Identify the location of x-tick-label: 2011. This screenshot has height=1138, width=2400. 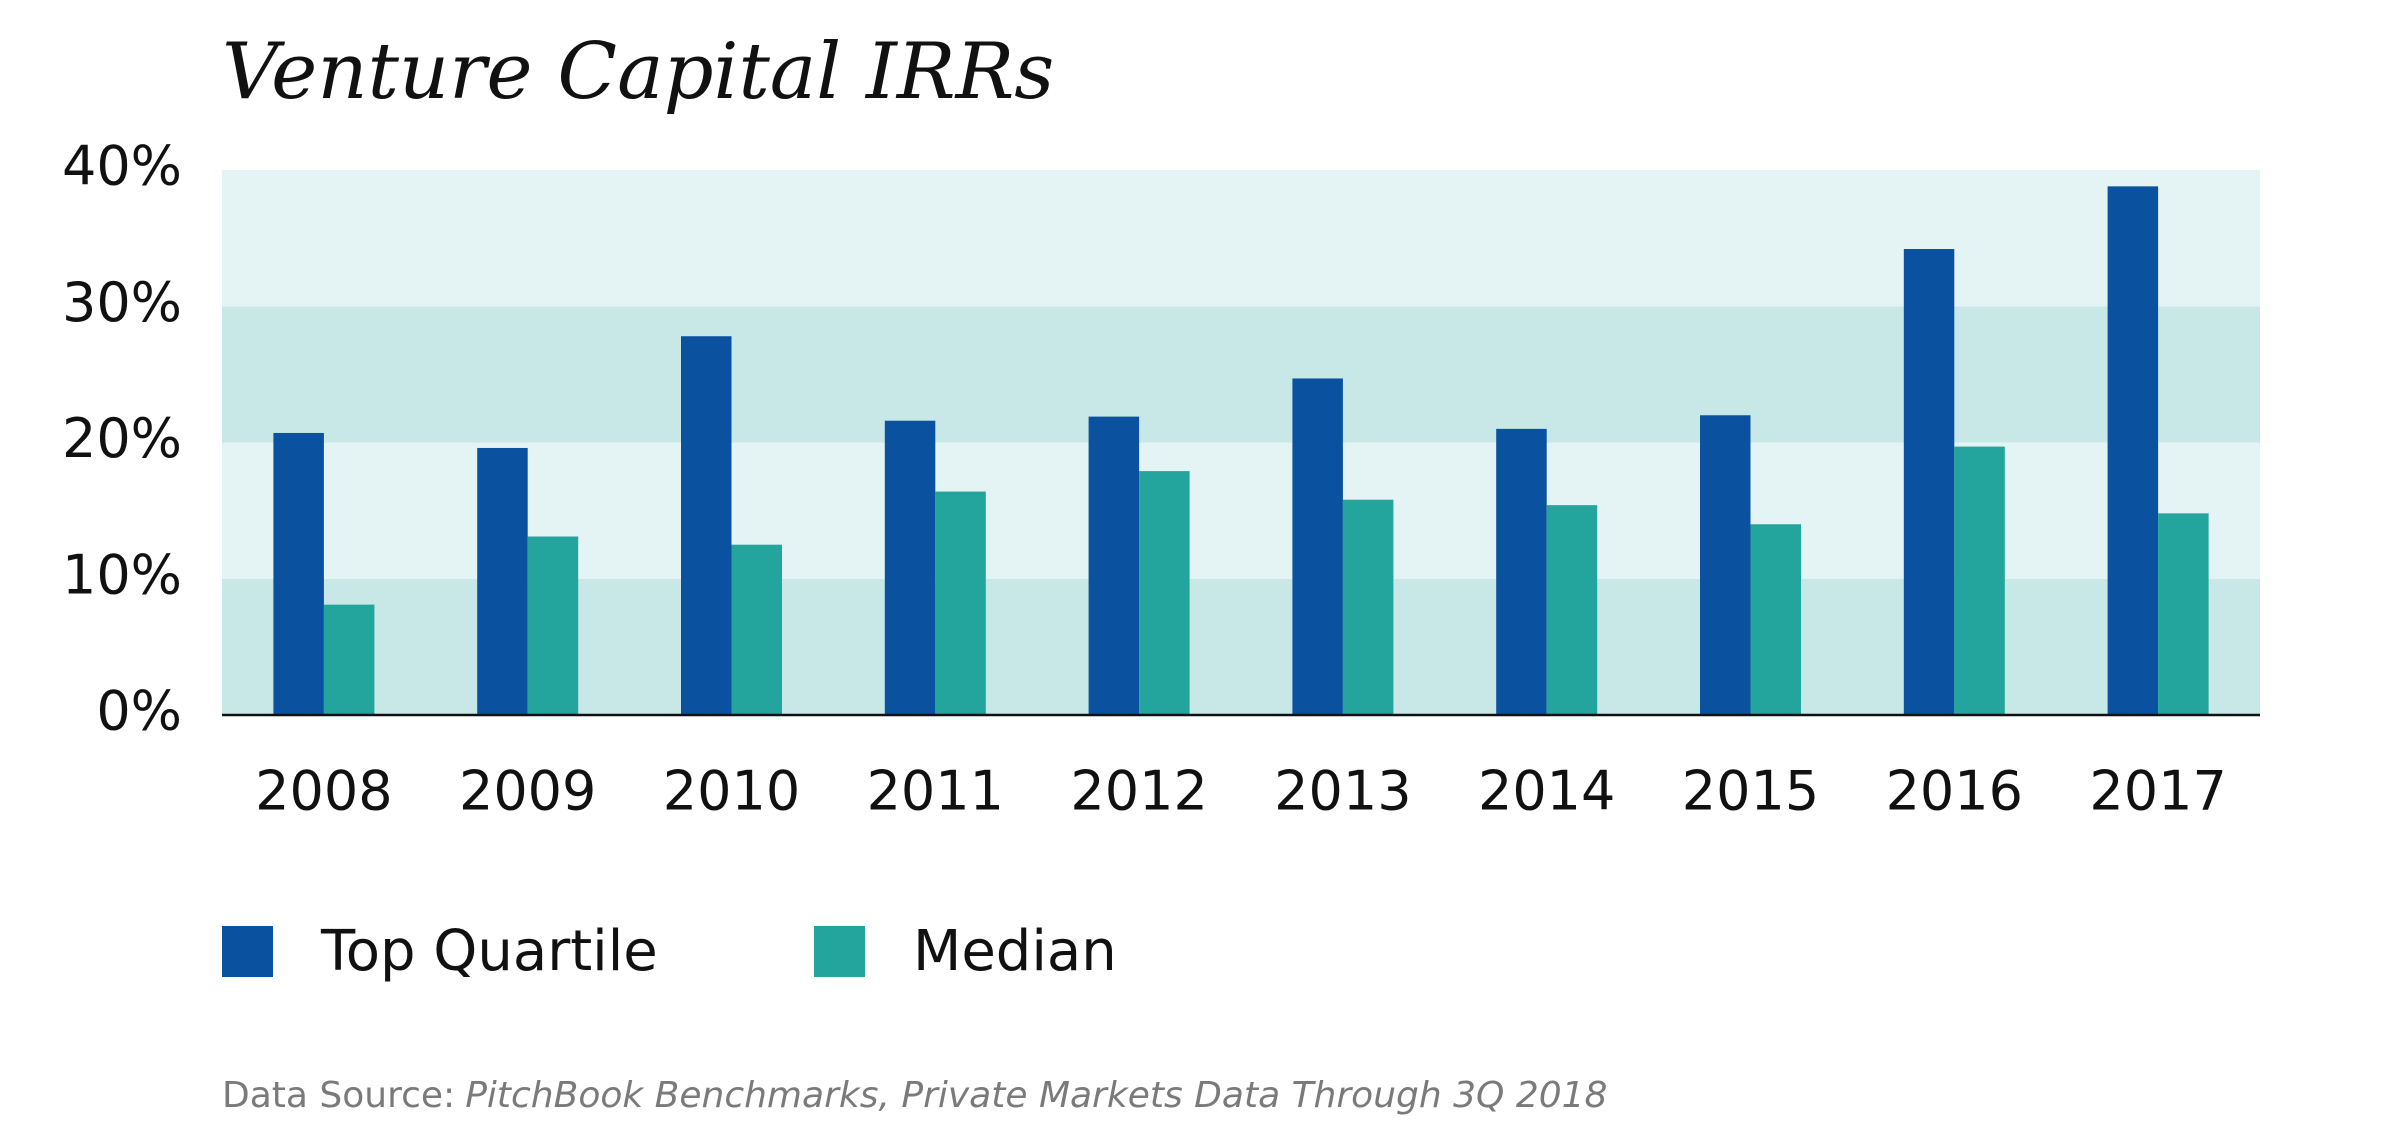
(935, 791).